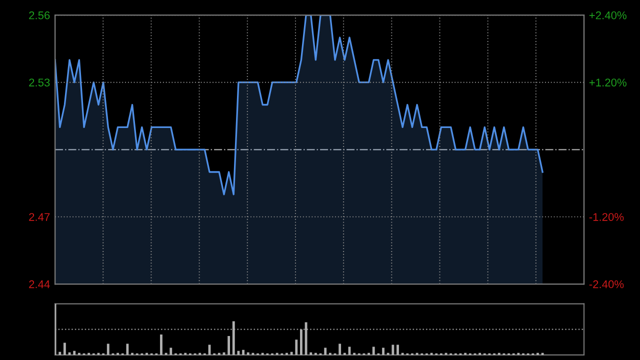 Image resolution: width=640 pixels, height=360 pixels. What do you see at coordinates (607, 15) in the screenshot?
I see `y2-tick-label: +2.40%` at bounding box center [607, 15].